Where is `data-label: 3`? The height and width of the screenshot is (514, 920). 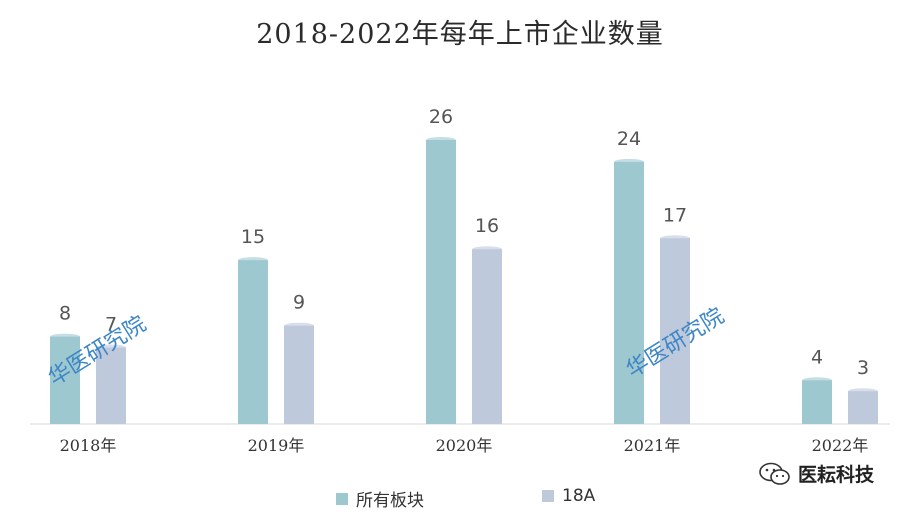
data-label: 3 is located at coordinates (863, 368).